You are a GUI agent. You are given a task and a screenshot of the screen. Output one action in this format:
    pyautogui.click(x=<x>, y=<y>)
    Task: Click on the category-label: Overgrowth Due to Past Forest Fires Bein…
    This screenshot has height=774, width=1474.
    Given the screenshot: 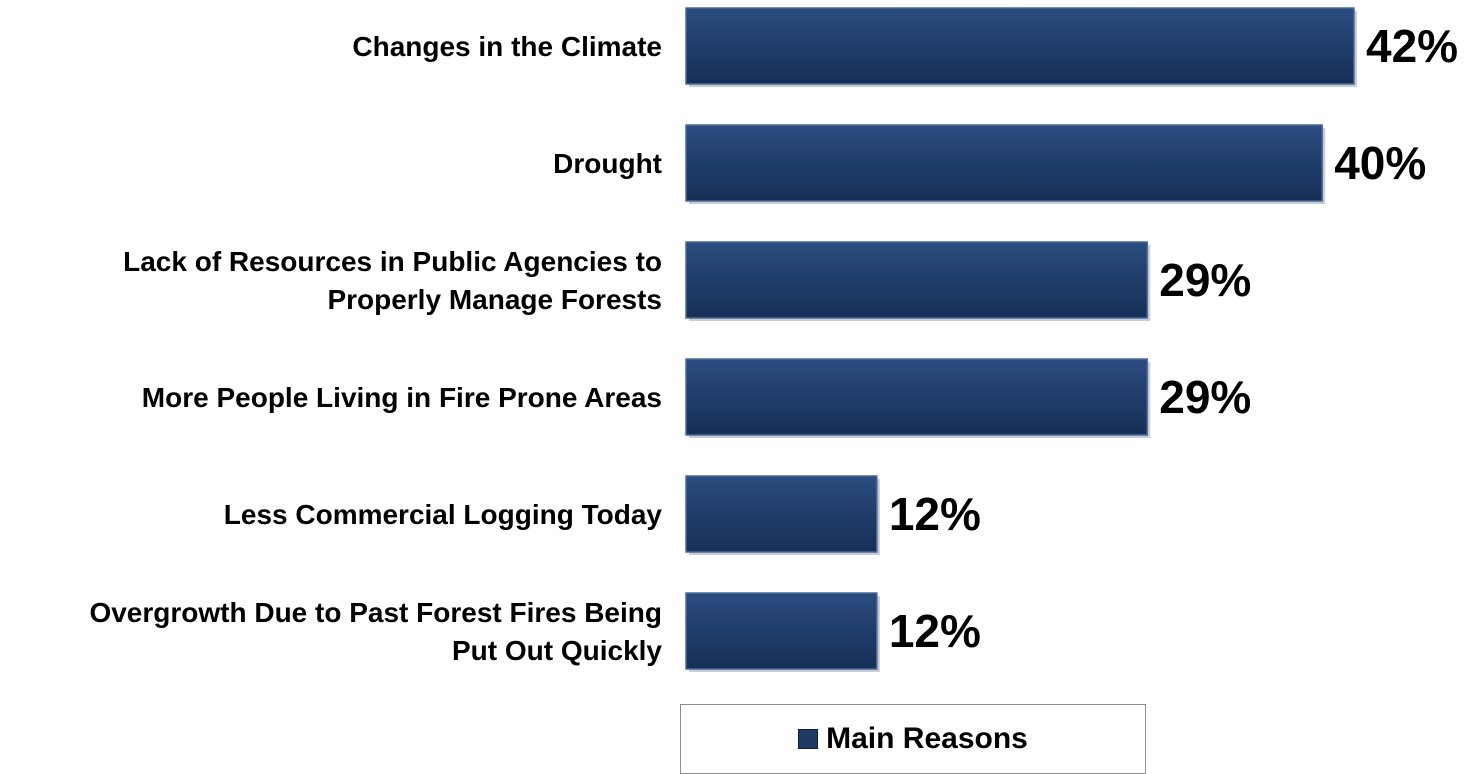 What is the action you would take?
    pyautogui.click(x=375, y=612)
    